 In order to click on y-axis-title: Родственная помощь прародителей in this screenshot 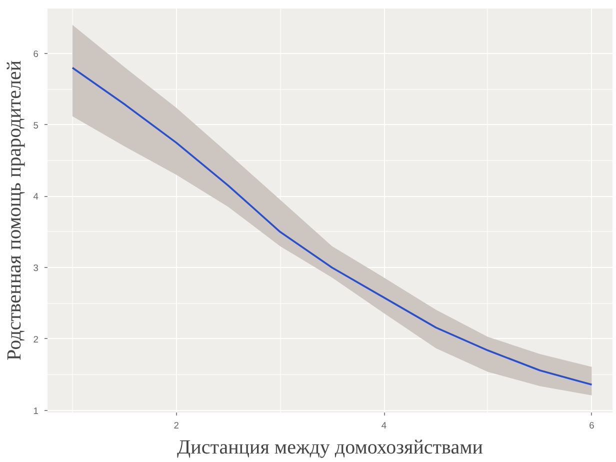, I will do `click(14, 210)`.